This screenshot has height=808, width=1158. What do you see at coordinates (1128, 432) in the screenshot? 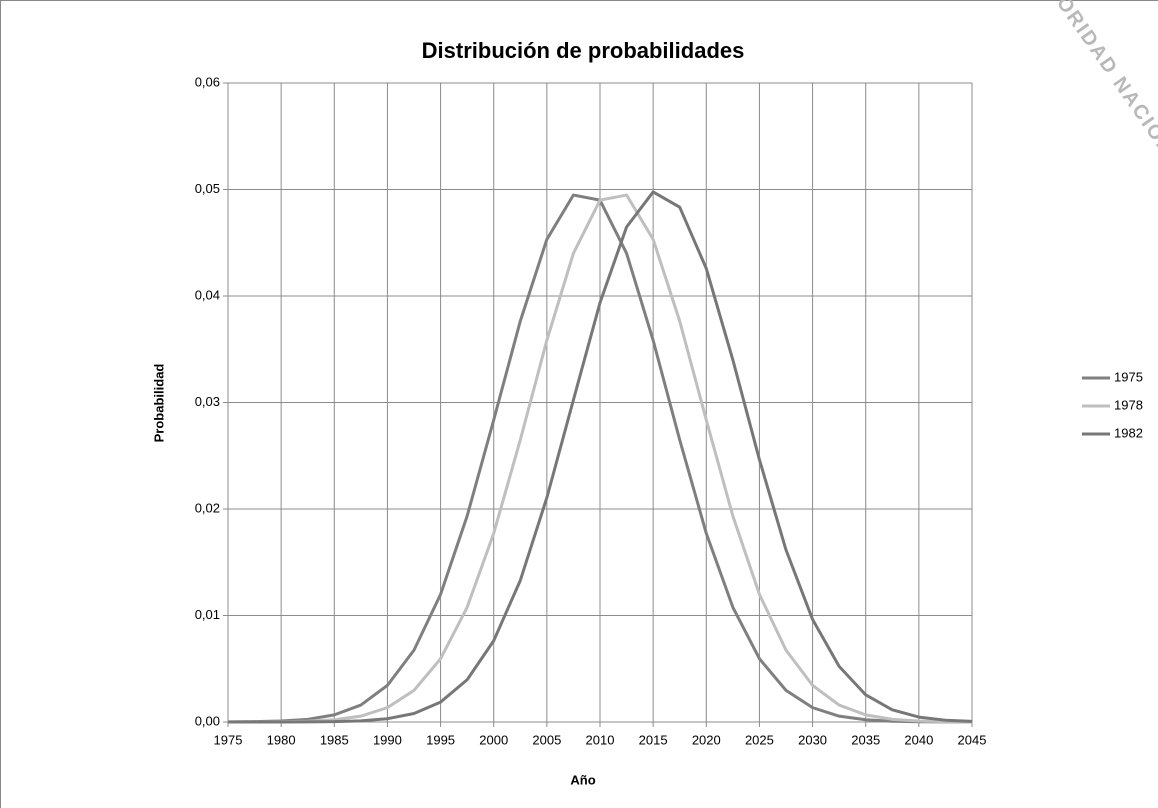
I see `legend-label: 1982` at bounding box center [1128, 432].